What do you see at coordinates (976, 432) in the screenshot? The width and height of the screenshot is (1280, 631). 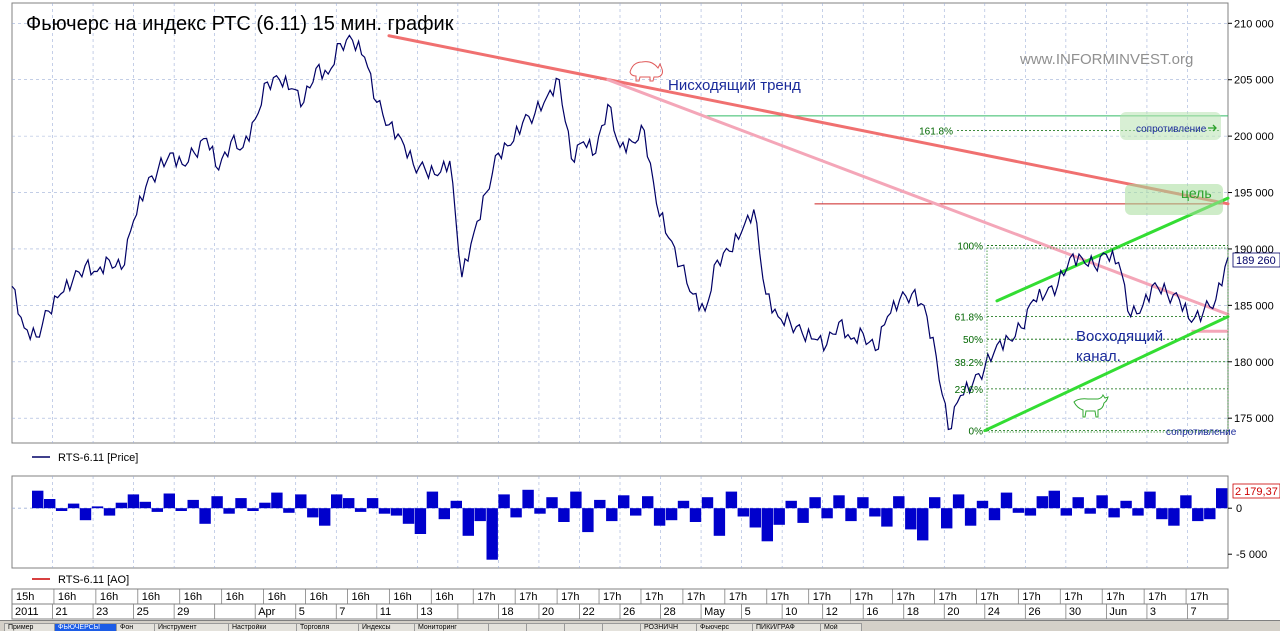 I see `fib-level-label: 0%` at bounding box center [976, 432].